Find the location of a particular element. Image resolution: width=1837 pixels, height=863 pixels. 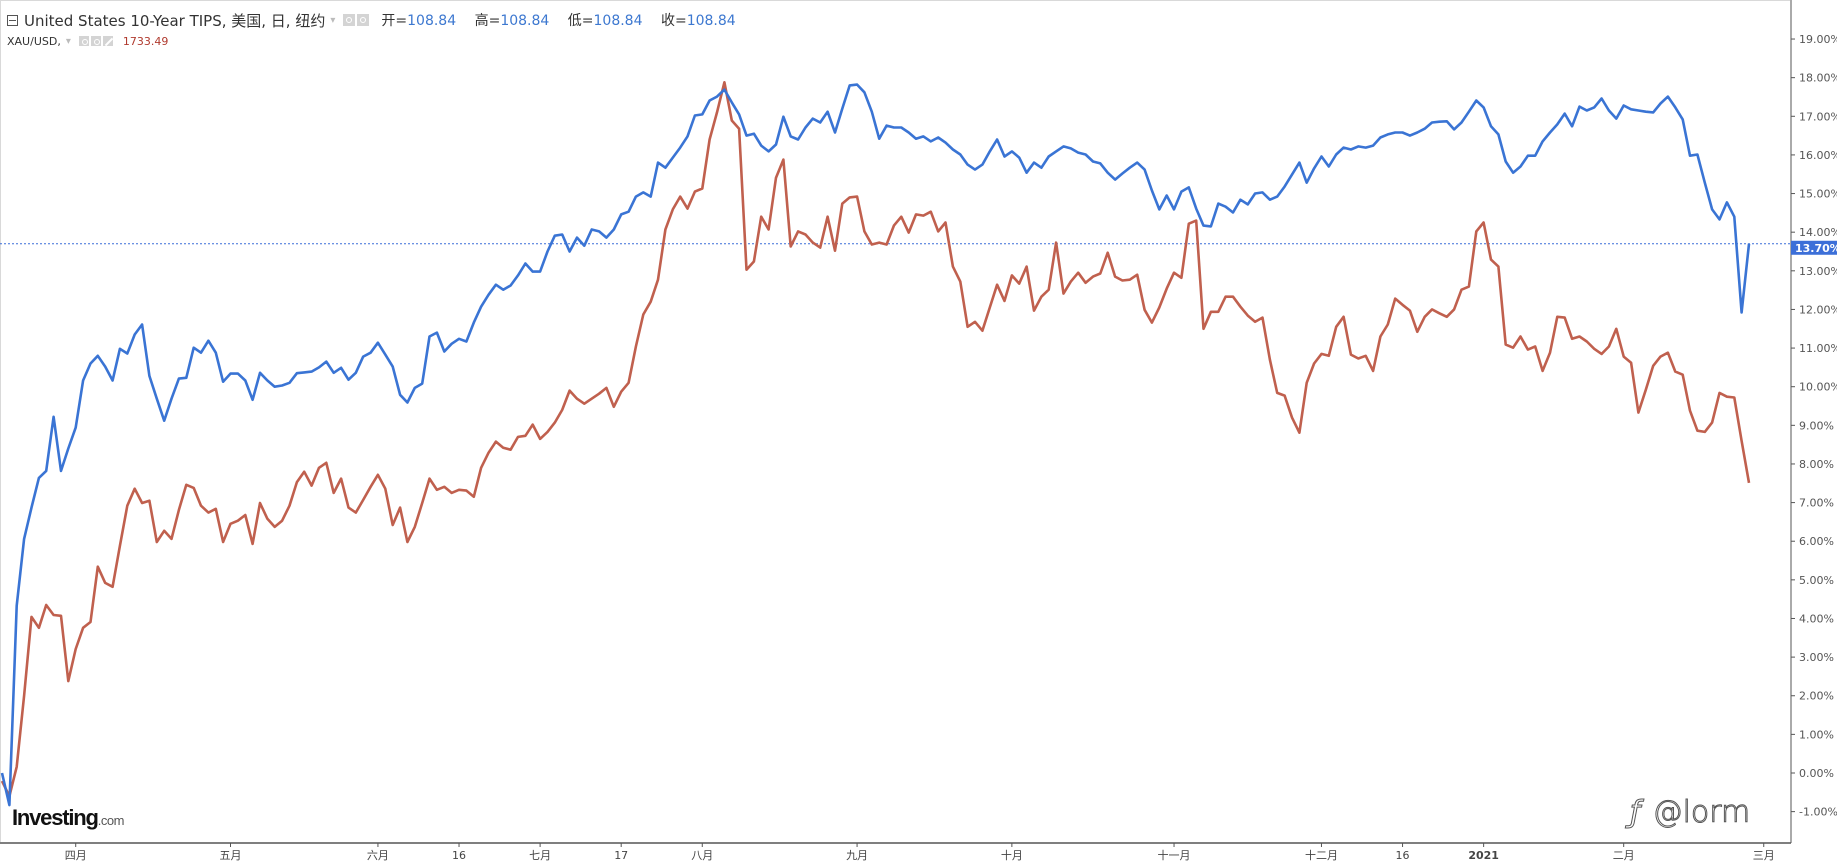

x-axis: 四月 五月 六月 16 七月 17 八月 九月 十月 十一月 十二月 16 2021 二月 三月 is located at coordinates (895, 852).